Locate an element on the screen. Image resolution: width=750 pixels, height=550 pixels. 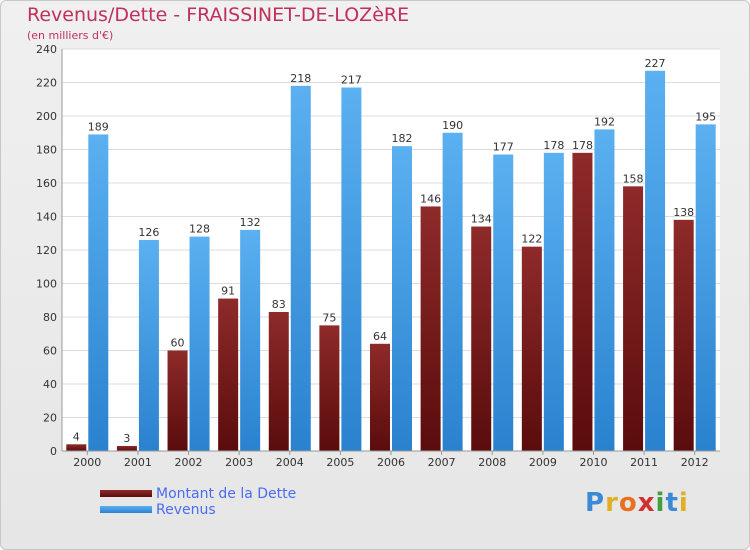
y-tick-label: 140 is located at coordinates (46, 217).